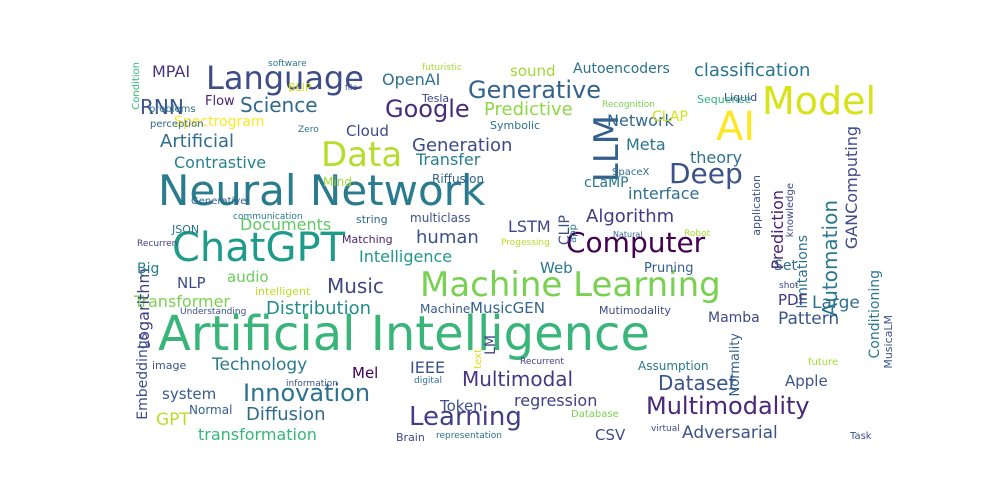  What do you see at coordinates (515, 125) in the screenshot?
I see `cloud-word: Symbolic` at bounding box center [515, 125].